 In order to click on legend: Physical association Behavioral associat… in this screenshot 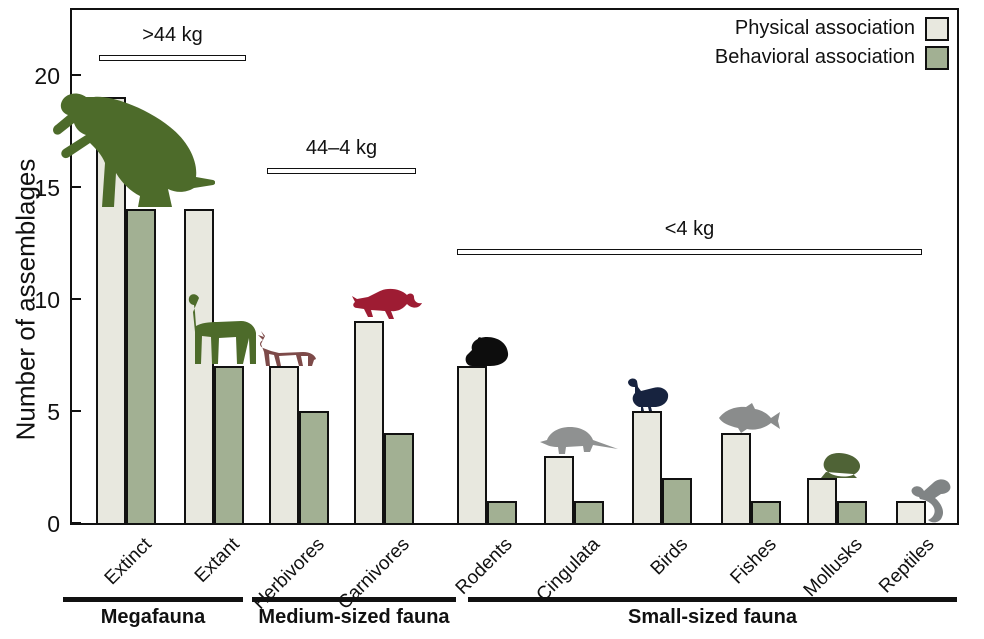, I will do `click(832, 43)`.